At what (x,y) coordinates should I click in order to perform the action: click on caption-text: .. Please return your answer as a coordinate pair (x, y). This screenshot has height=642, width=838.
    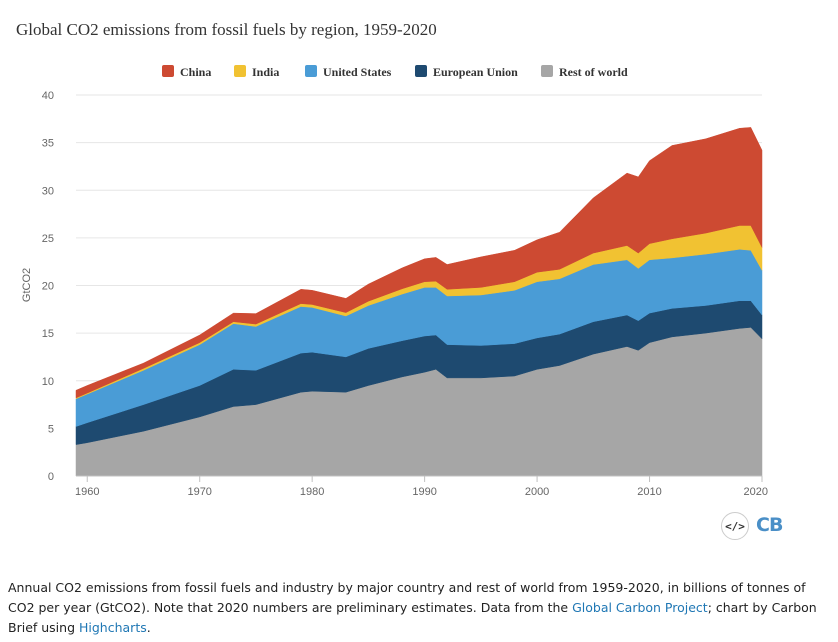
    Looking at the image, I should click on (148, 627).